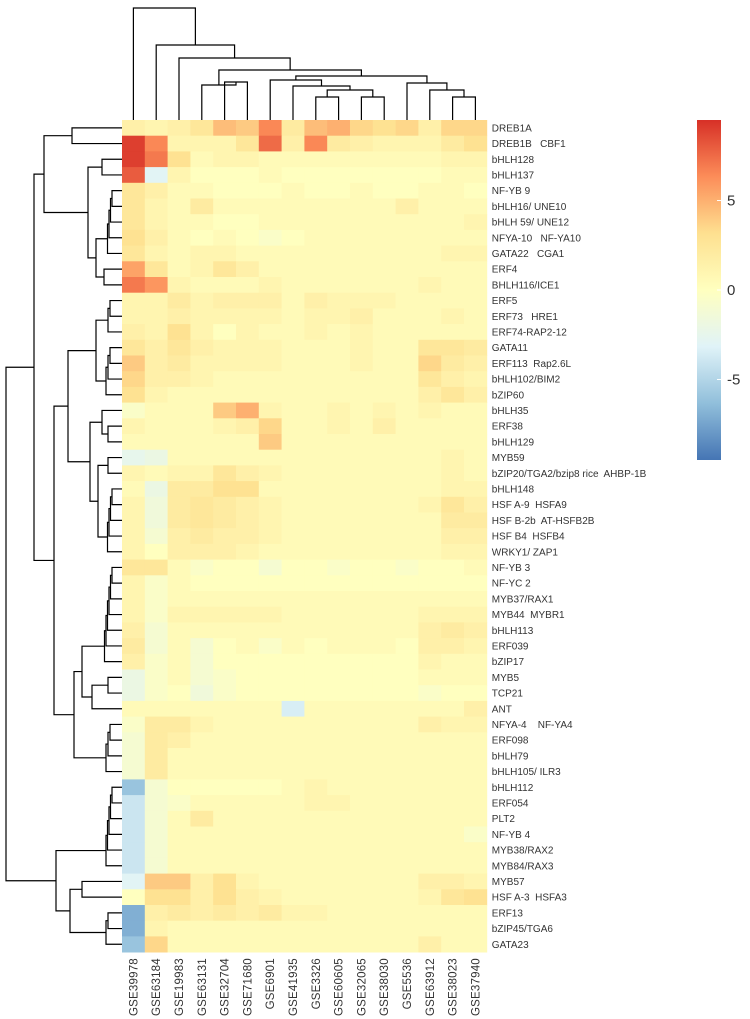 This screenshot has height=1019, width=750. I want to click on row-label: bZIP60, so click(508, 395).